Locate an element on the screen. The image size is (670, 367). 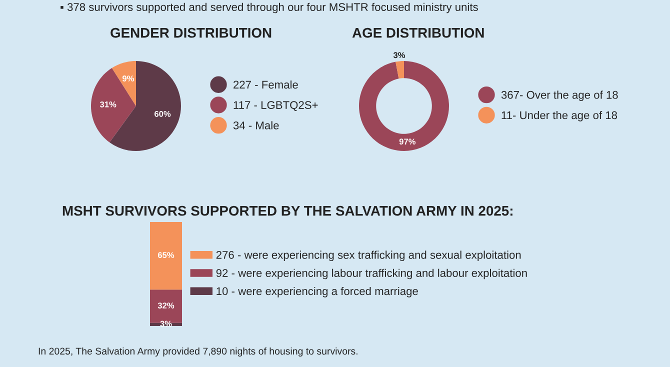
legend-label: 276 - were experiencing sex trafficking and sexual exploitation is located at coordinates (368, 256).